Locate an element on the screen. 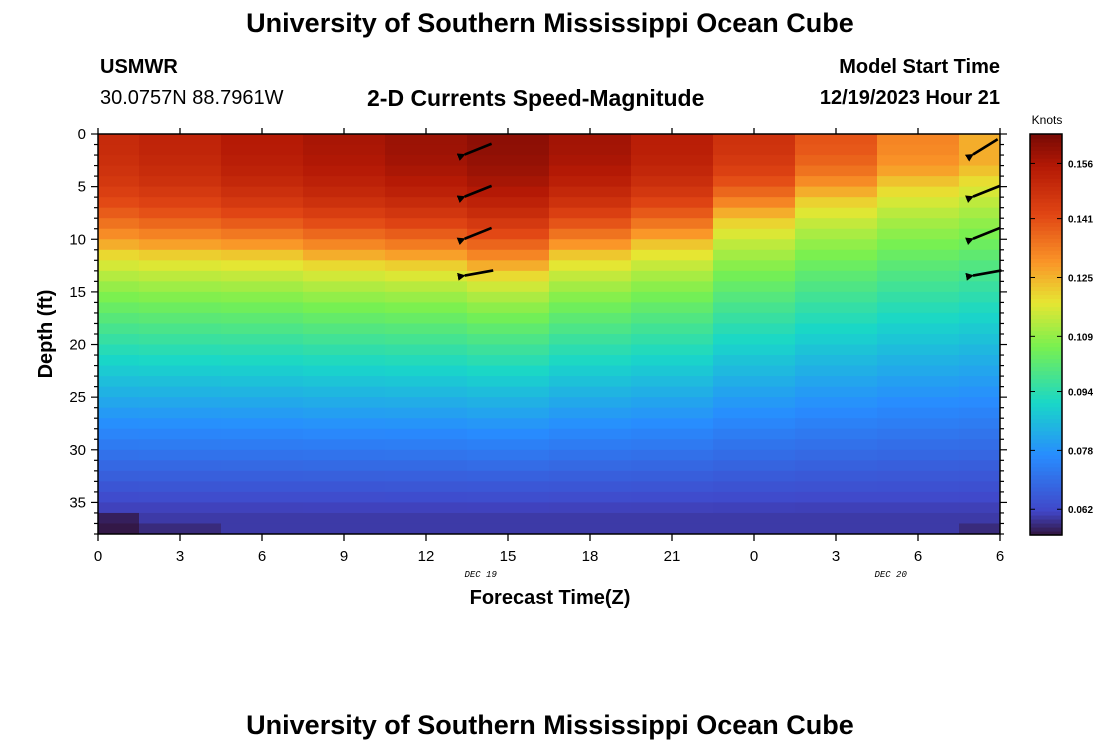 The height and width of the screenshot is (750, 1100). x-tick-label: 12 is located at coordinates (426, 556).